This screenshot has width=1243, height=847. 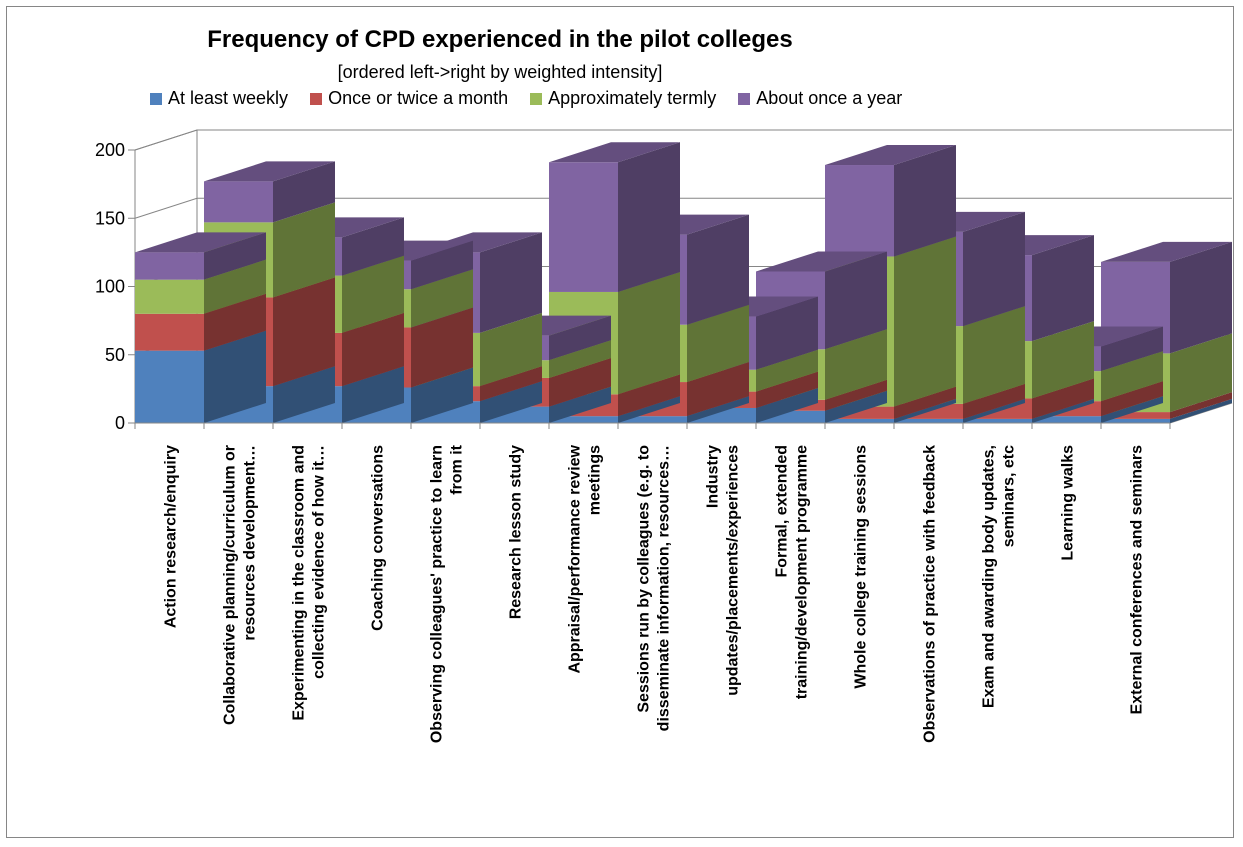 What do you see at coordinates (595, 480) in the screenshot?
I see `x-category-label: meetings` at bounding box center [595, 480].